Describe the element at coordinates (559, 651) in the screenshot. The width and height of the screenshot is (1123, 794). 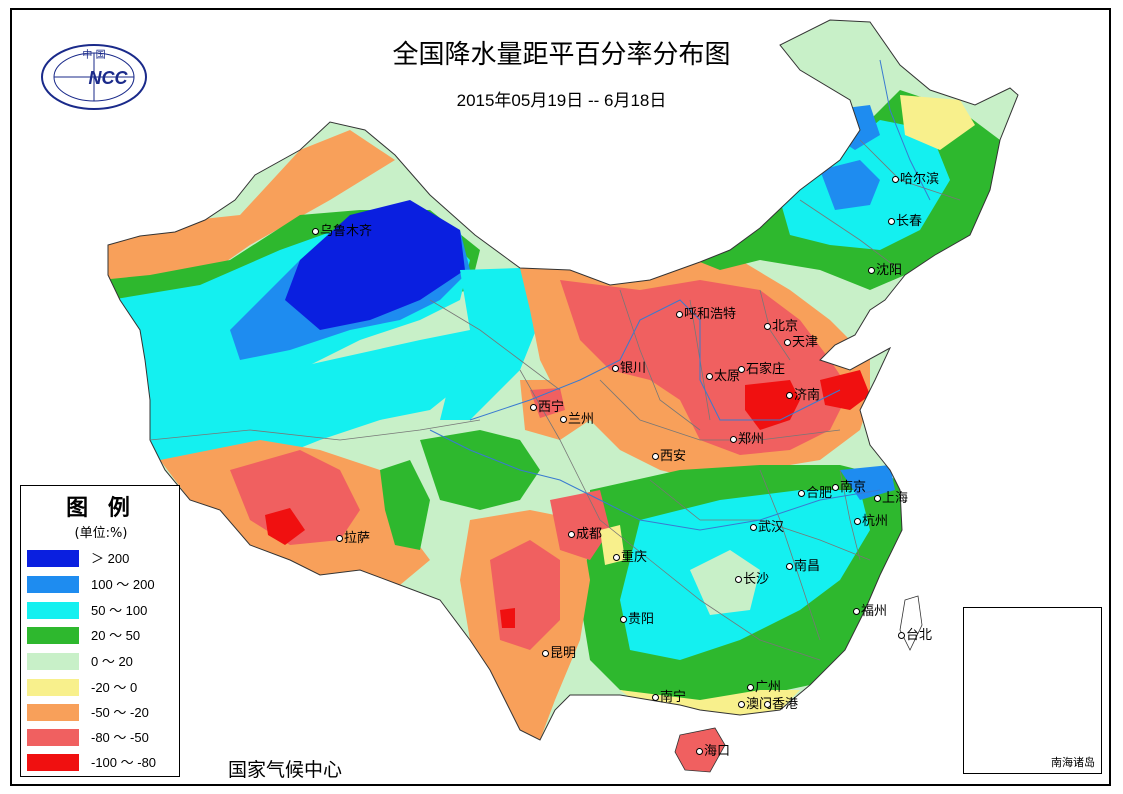
I see `city-label: 昆明` at that location.